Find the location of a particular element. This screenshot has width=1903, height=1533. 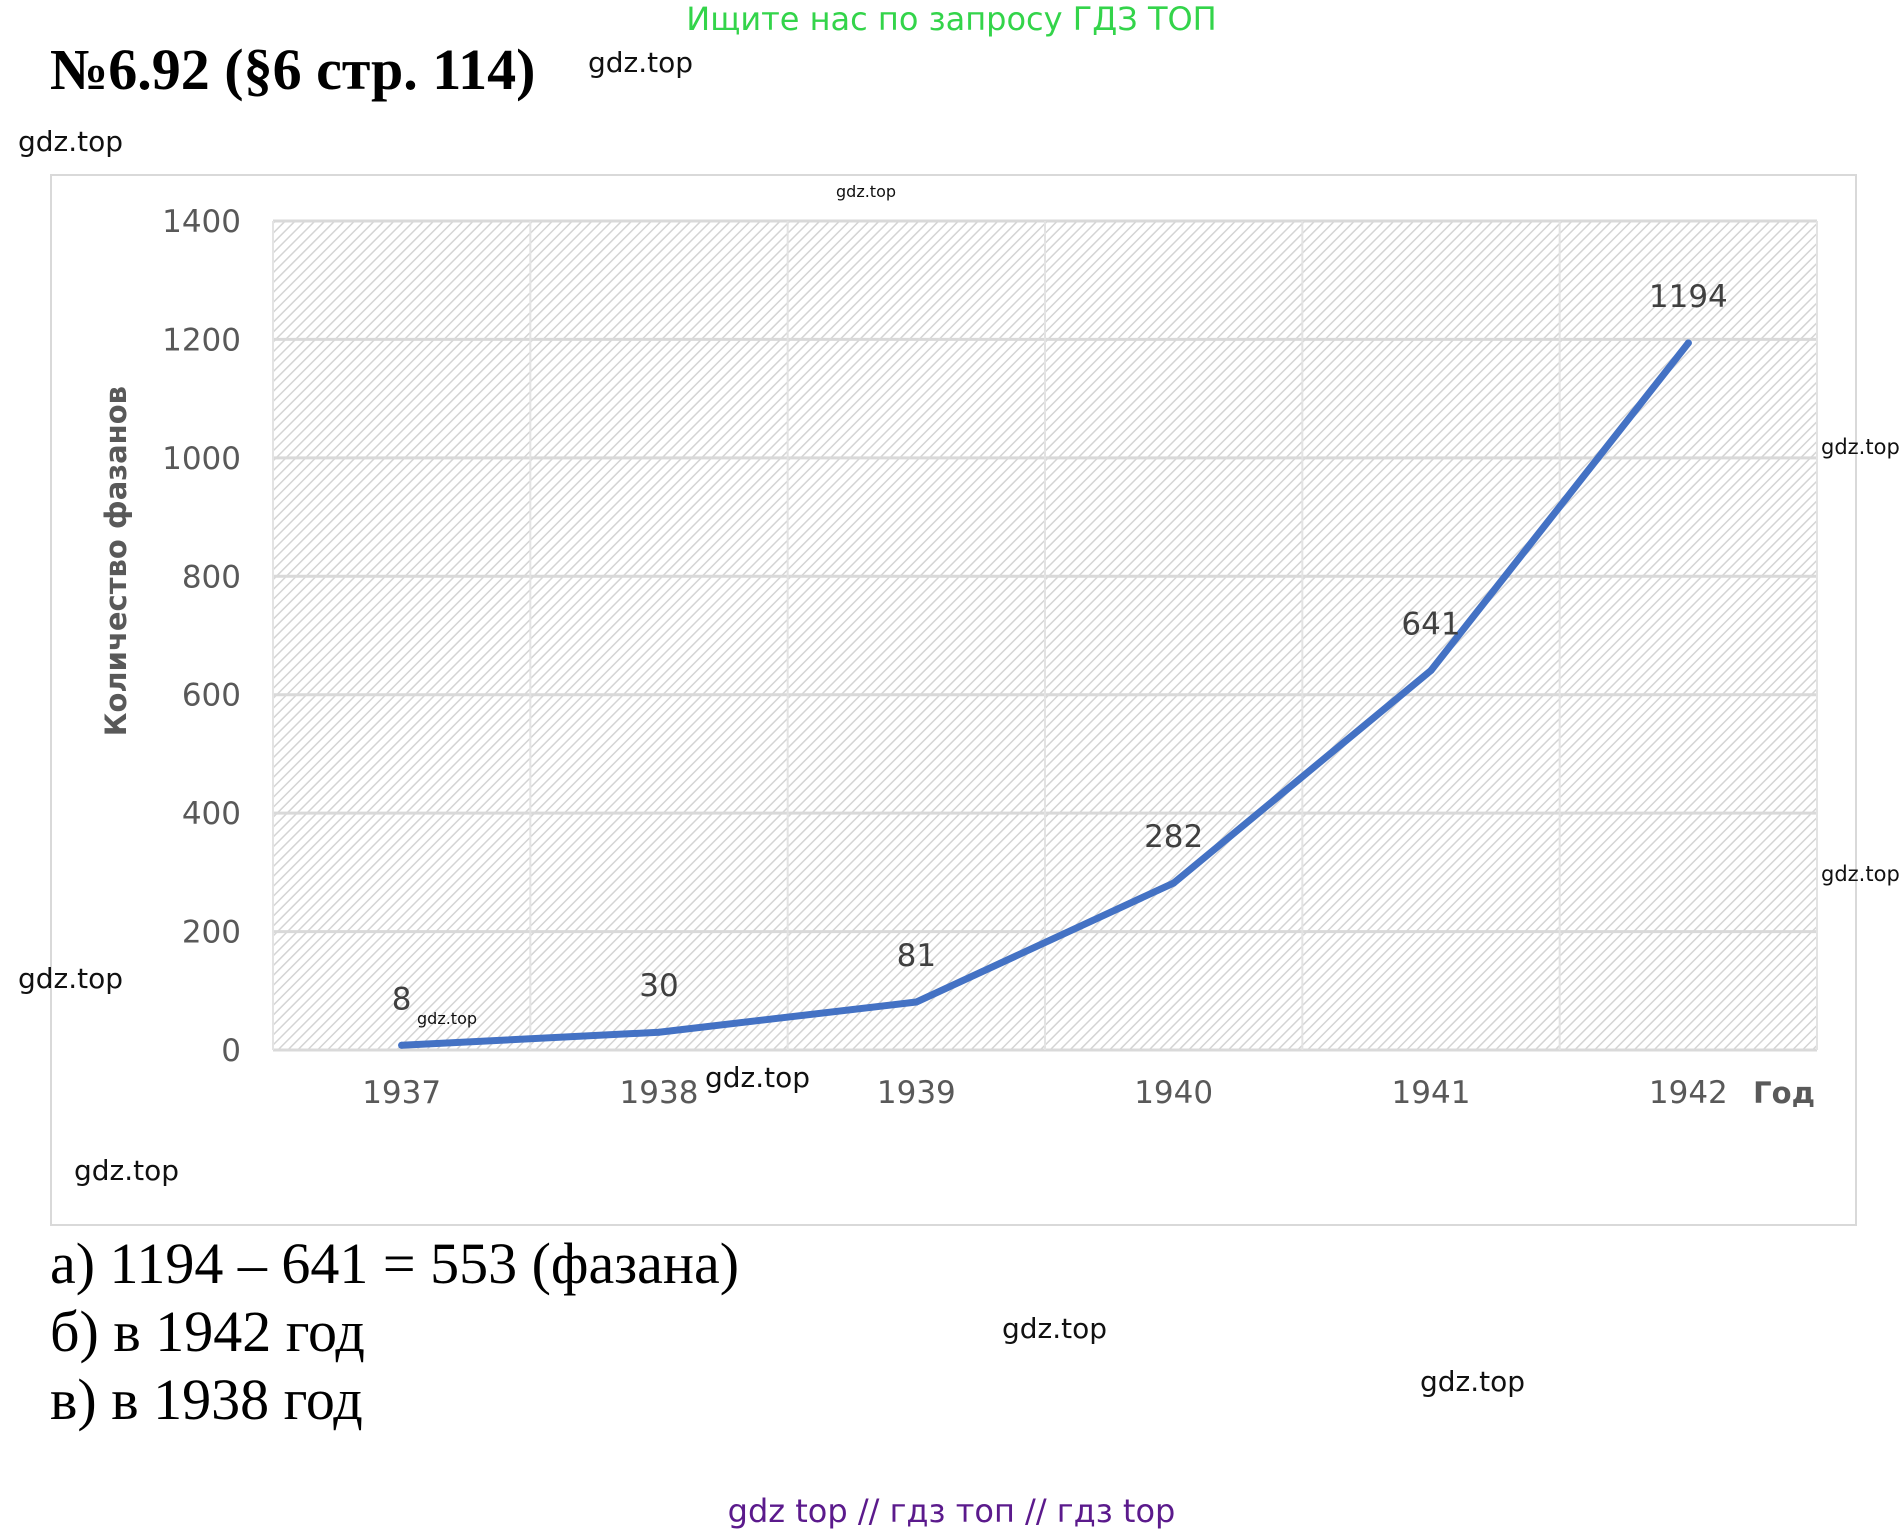

data-label: 282 is located at coordinates (1173, 837).